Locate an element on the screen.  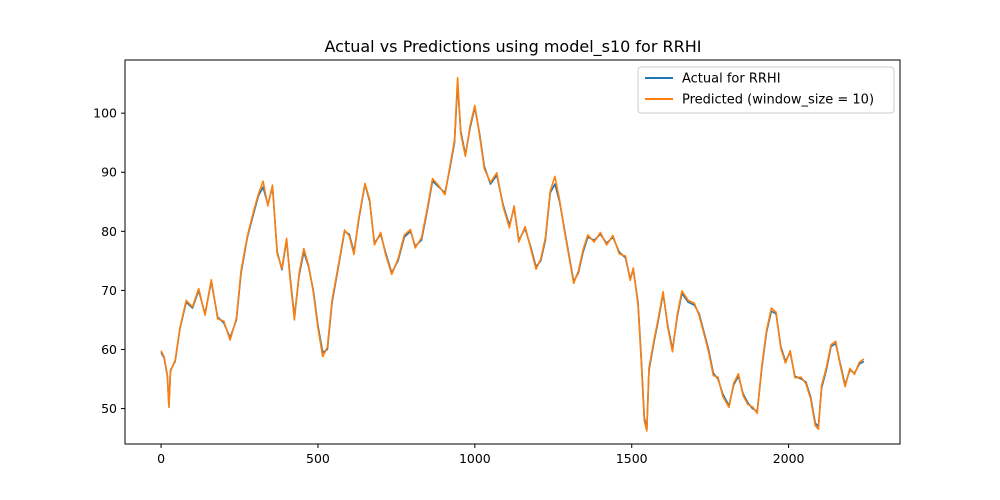
x-axis: 0 500 1000 1500 2000 is located at coordinates (481, 455).